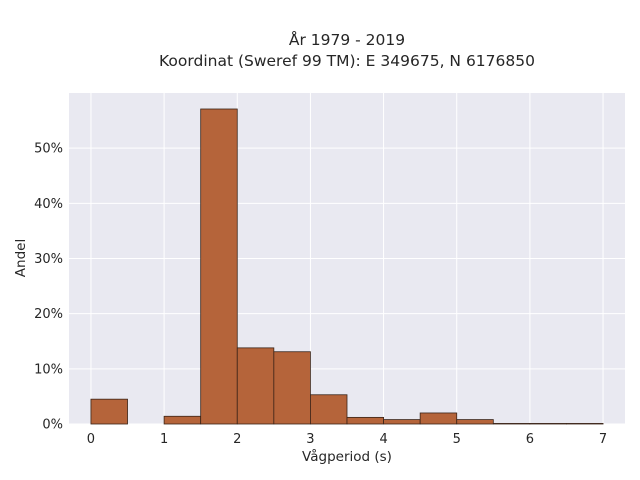 The image size is (640, 480). Describe the element at coordinates (603, 439) in the screenshot. I see `x-tick-label: 7` at that location.